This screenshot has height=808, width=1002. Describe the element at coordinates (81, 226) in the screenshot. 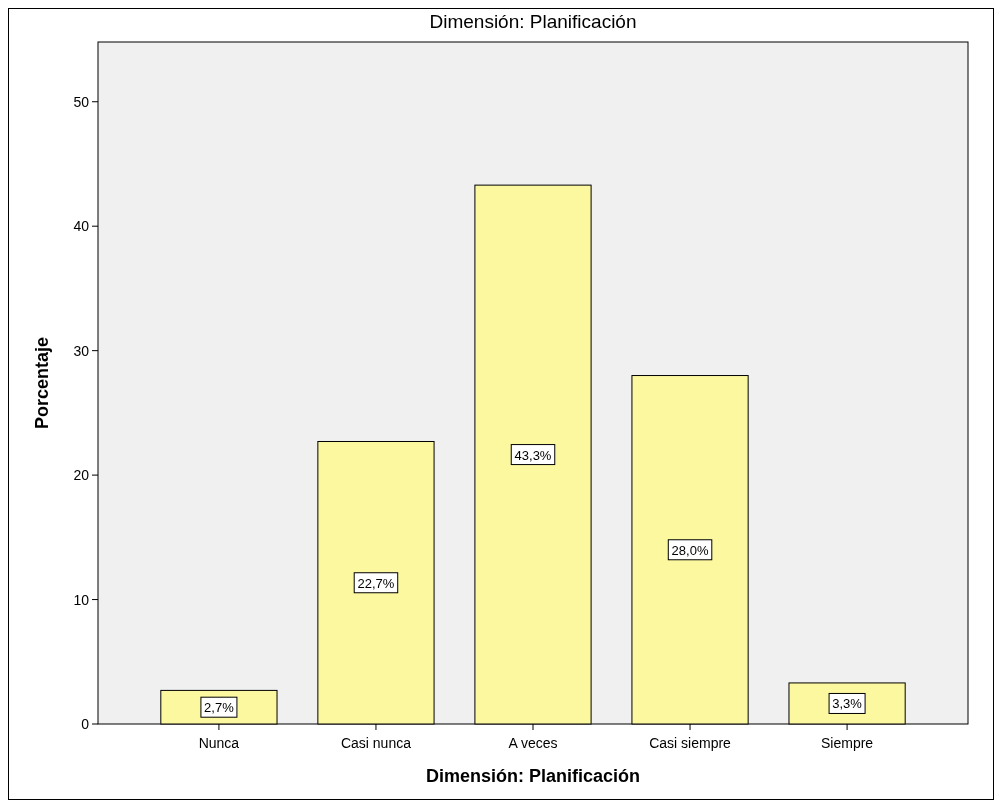

I see `y-tick-label: 40` at that location.